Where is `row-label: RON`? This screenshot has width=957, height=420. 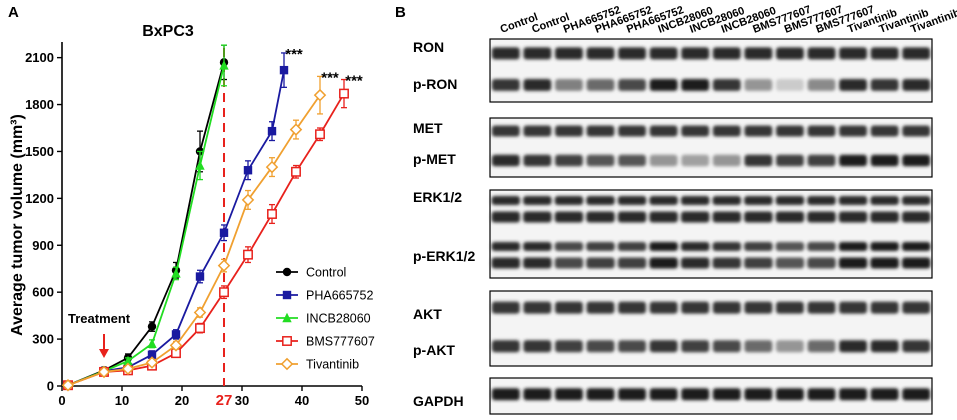 row-label: RON is located at coordinates (428, 47).